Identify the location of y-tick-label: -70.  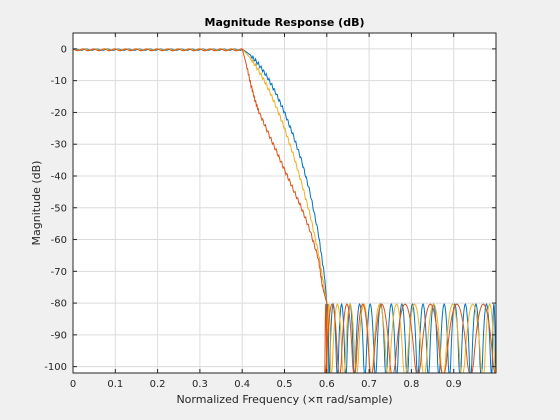
(59, 272).